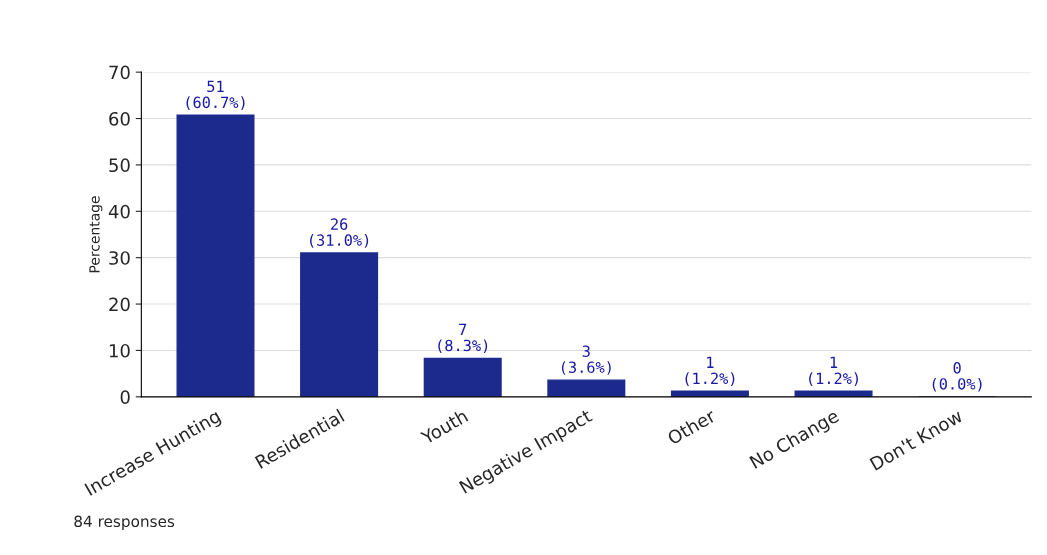 Image resolution: width=1047 pixels, height=555 pixels. I want to click on text: 84 responses, so click(124, 523).